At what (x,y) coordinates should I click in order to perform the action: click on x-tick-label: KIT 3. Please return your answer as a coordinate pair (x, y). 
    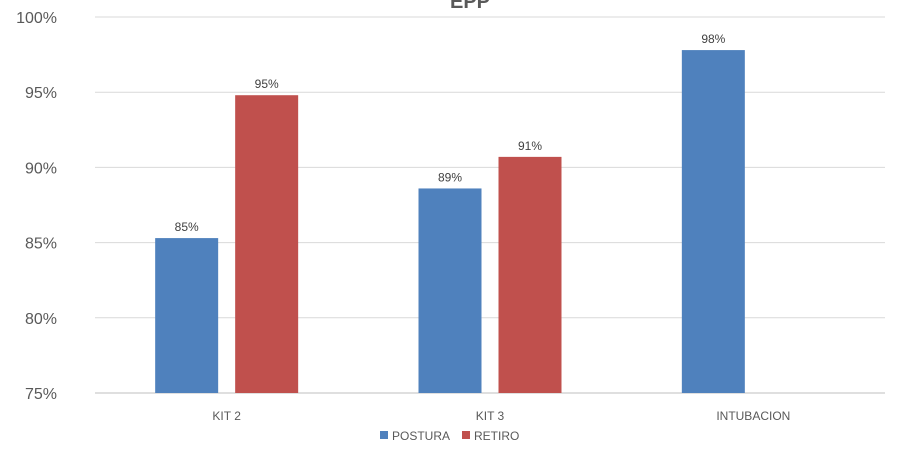
    Looking at the image, I should click on (490, 416).